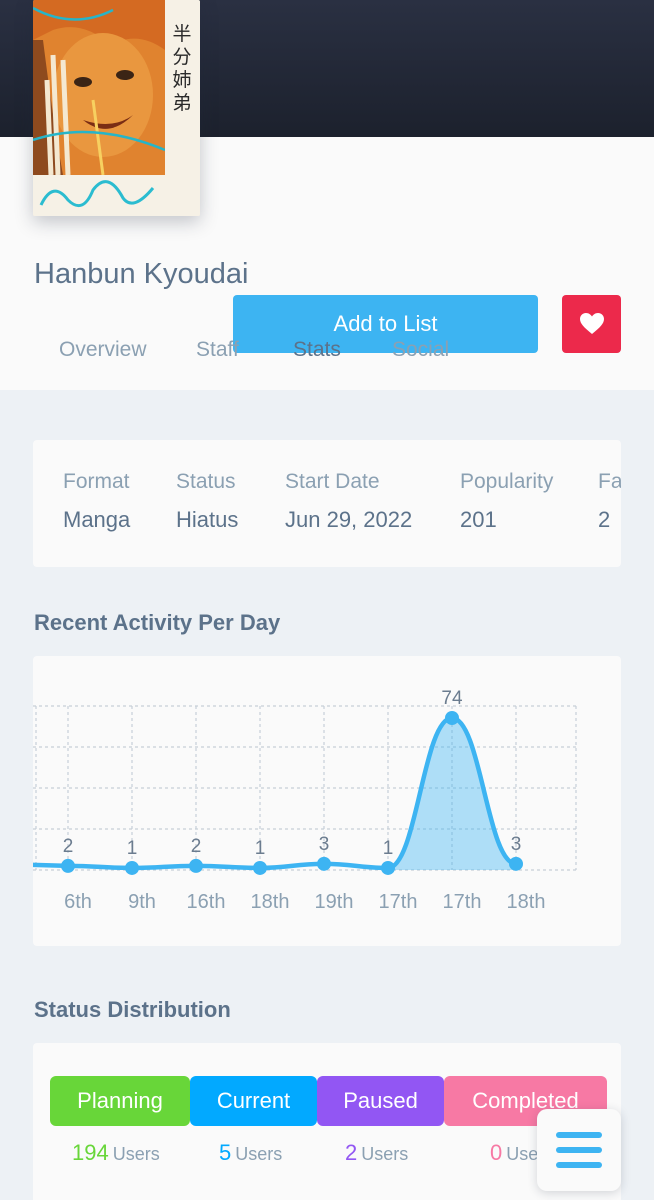  Describe the element at coordinates (206, 902) in the screenshot. I see `x-tick-label: 16th` at that location.